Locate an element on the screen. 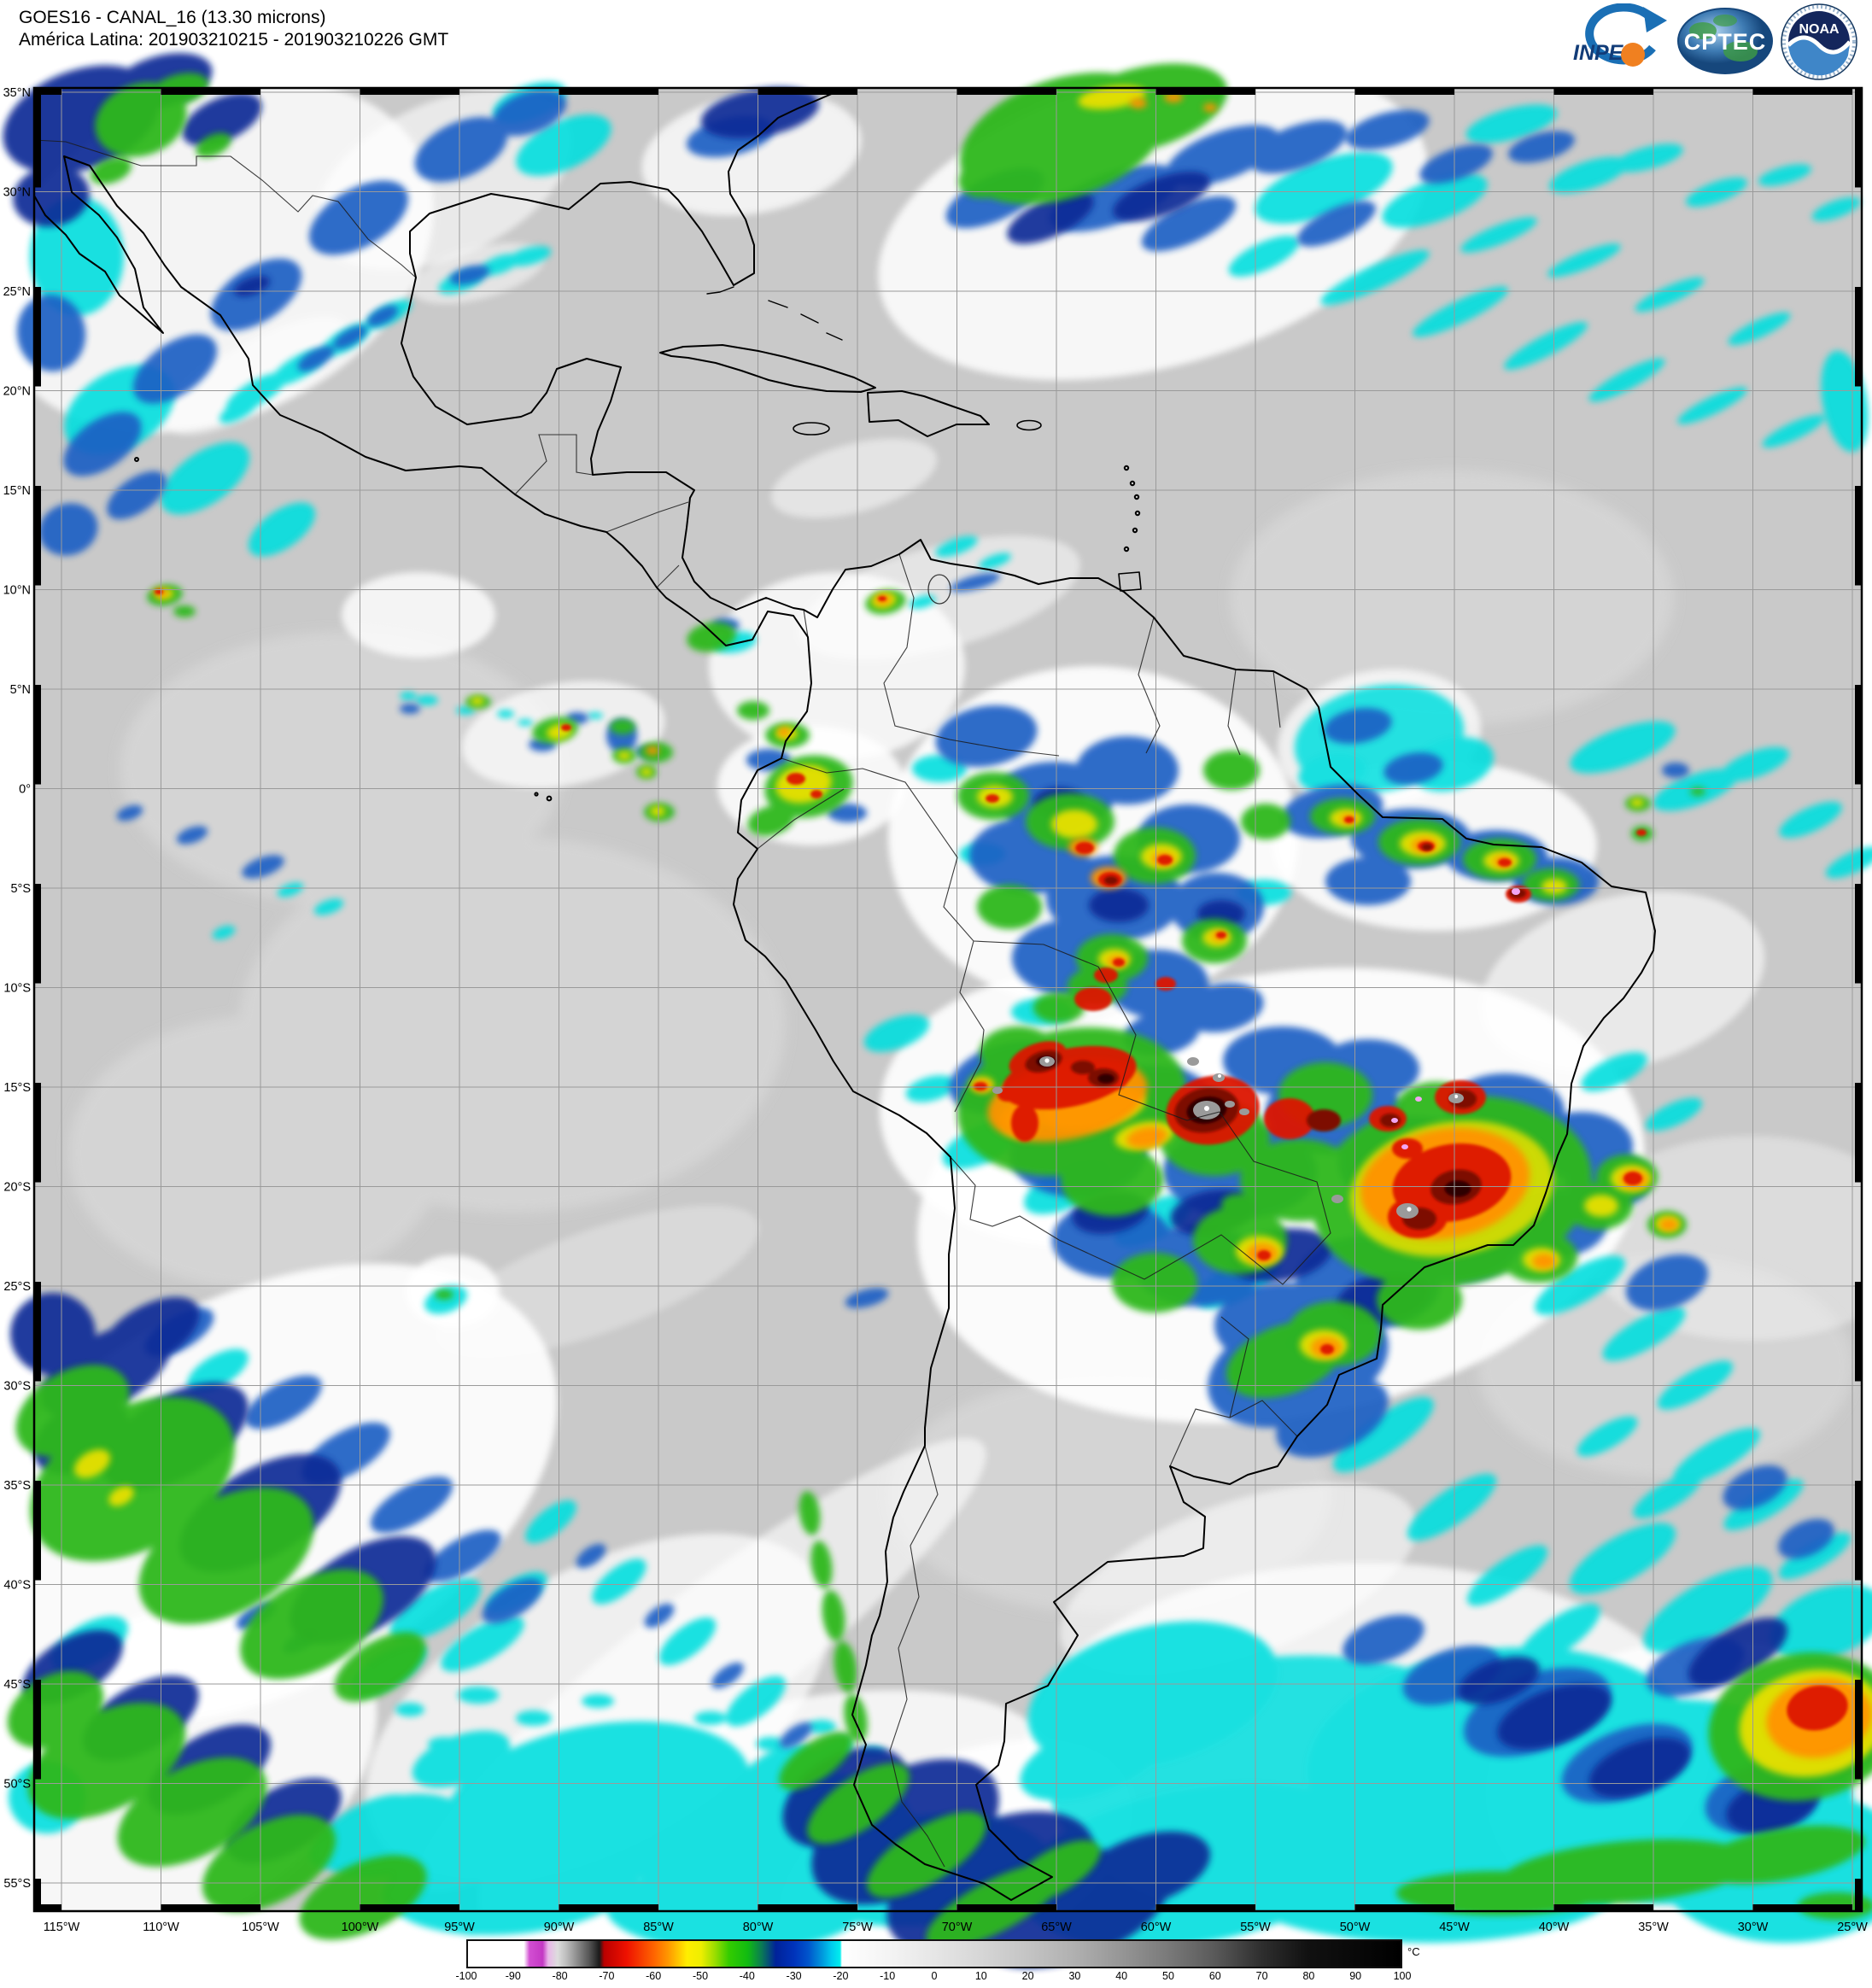 The image size is (1872, 1988). lon-label: 85°W is located at coordinates (658, 1927).